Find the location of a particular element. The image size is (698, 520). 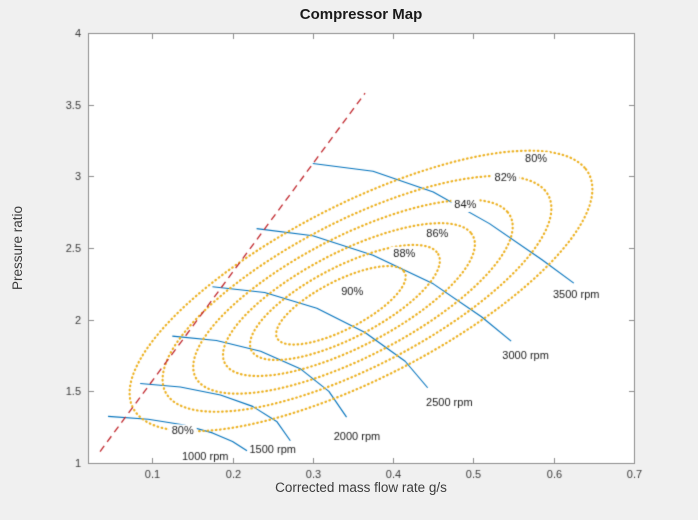

y-axis-label: Pressure ratio is located at coordinates (17, 248).